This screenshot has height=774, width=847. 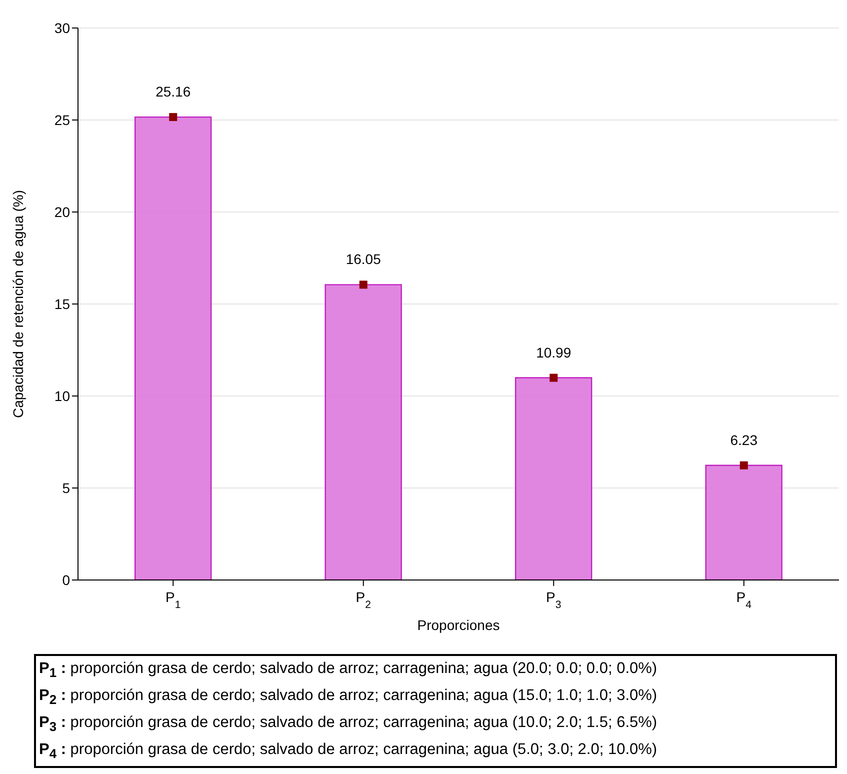 I want to click on data-label: 25.16, so click(x=173, y=92).